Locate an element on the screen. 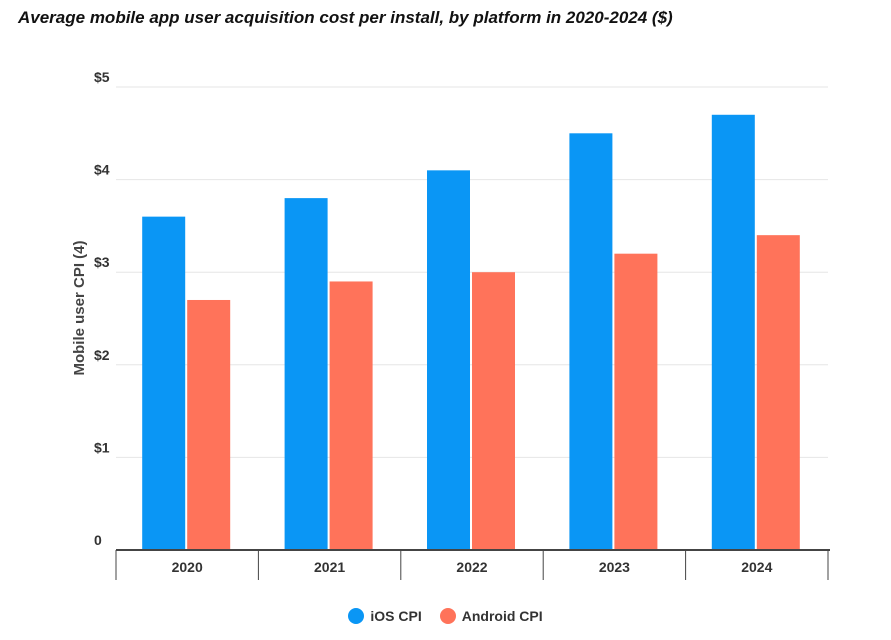 Image resolution: width=891 pixels, height=640 pixels. bar-android-2023 is located at coordinates (636, 401).